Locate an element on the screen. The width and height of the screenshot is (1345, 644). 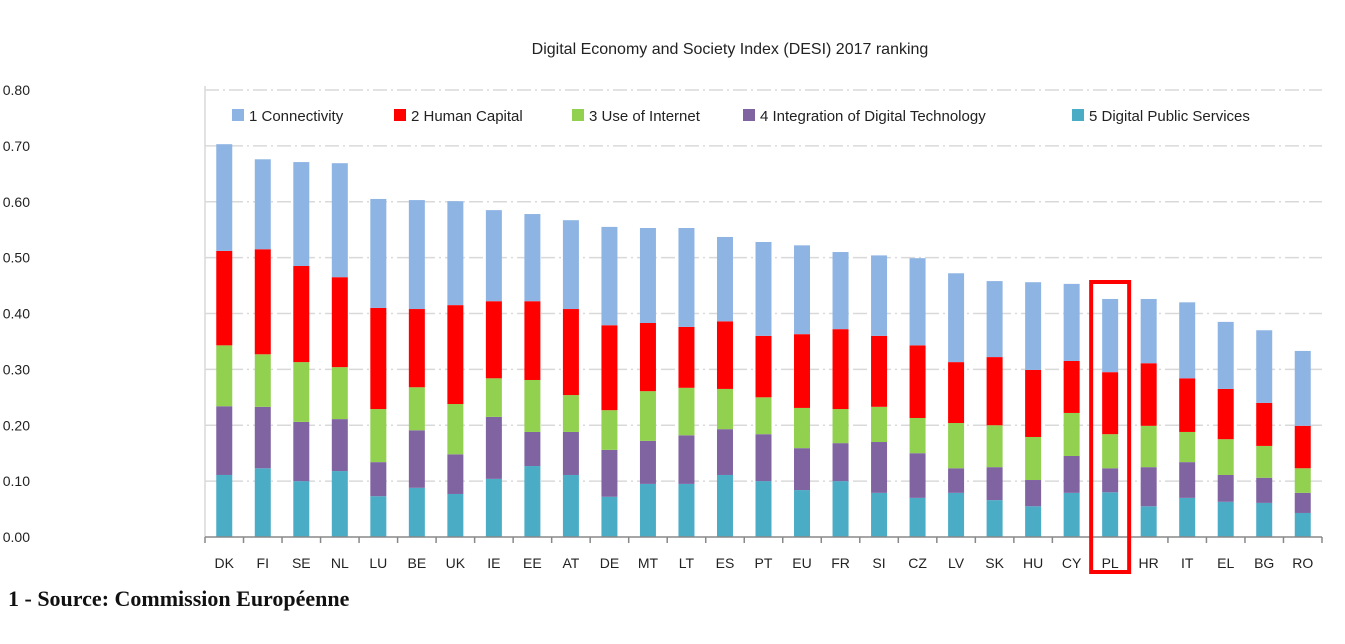
y-tick-label: 0.60 is located at coordinates (16, 202).